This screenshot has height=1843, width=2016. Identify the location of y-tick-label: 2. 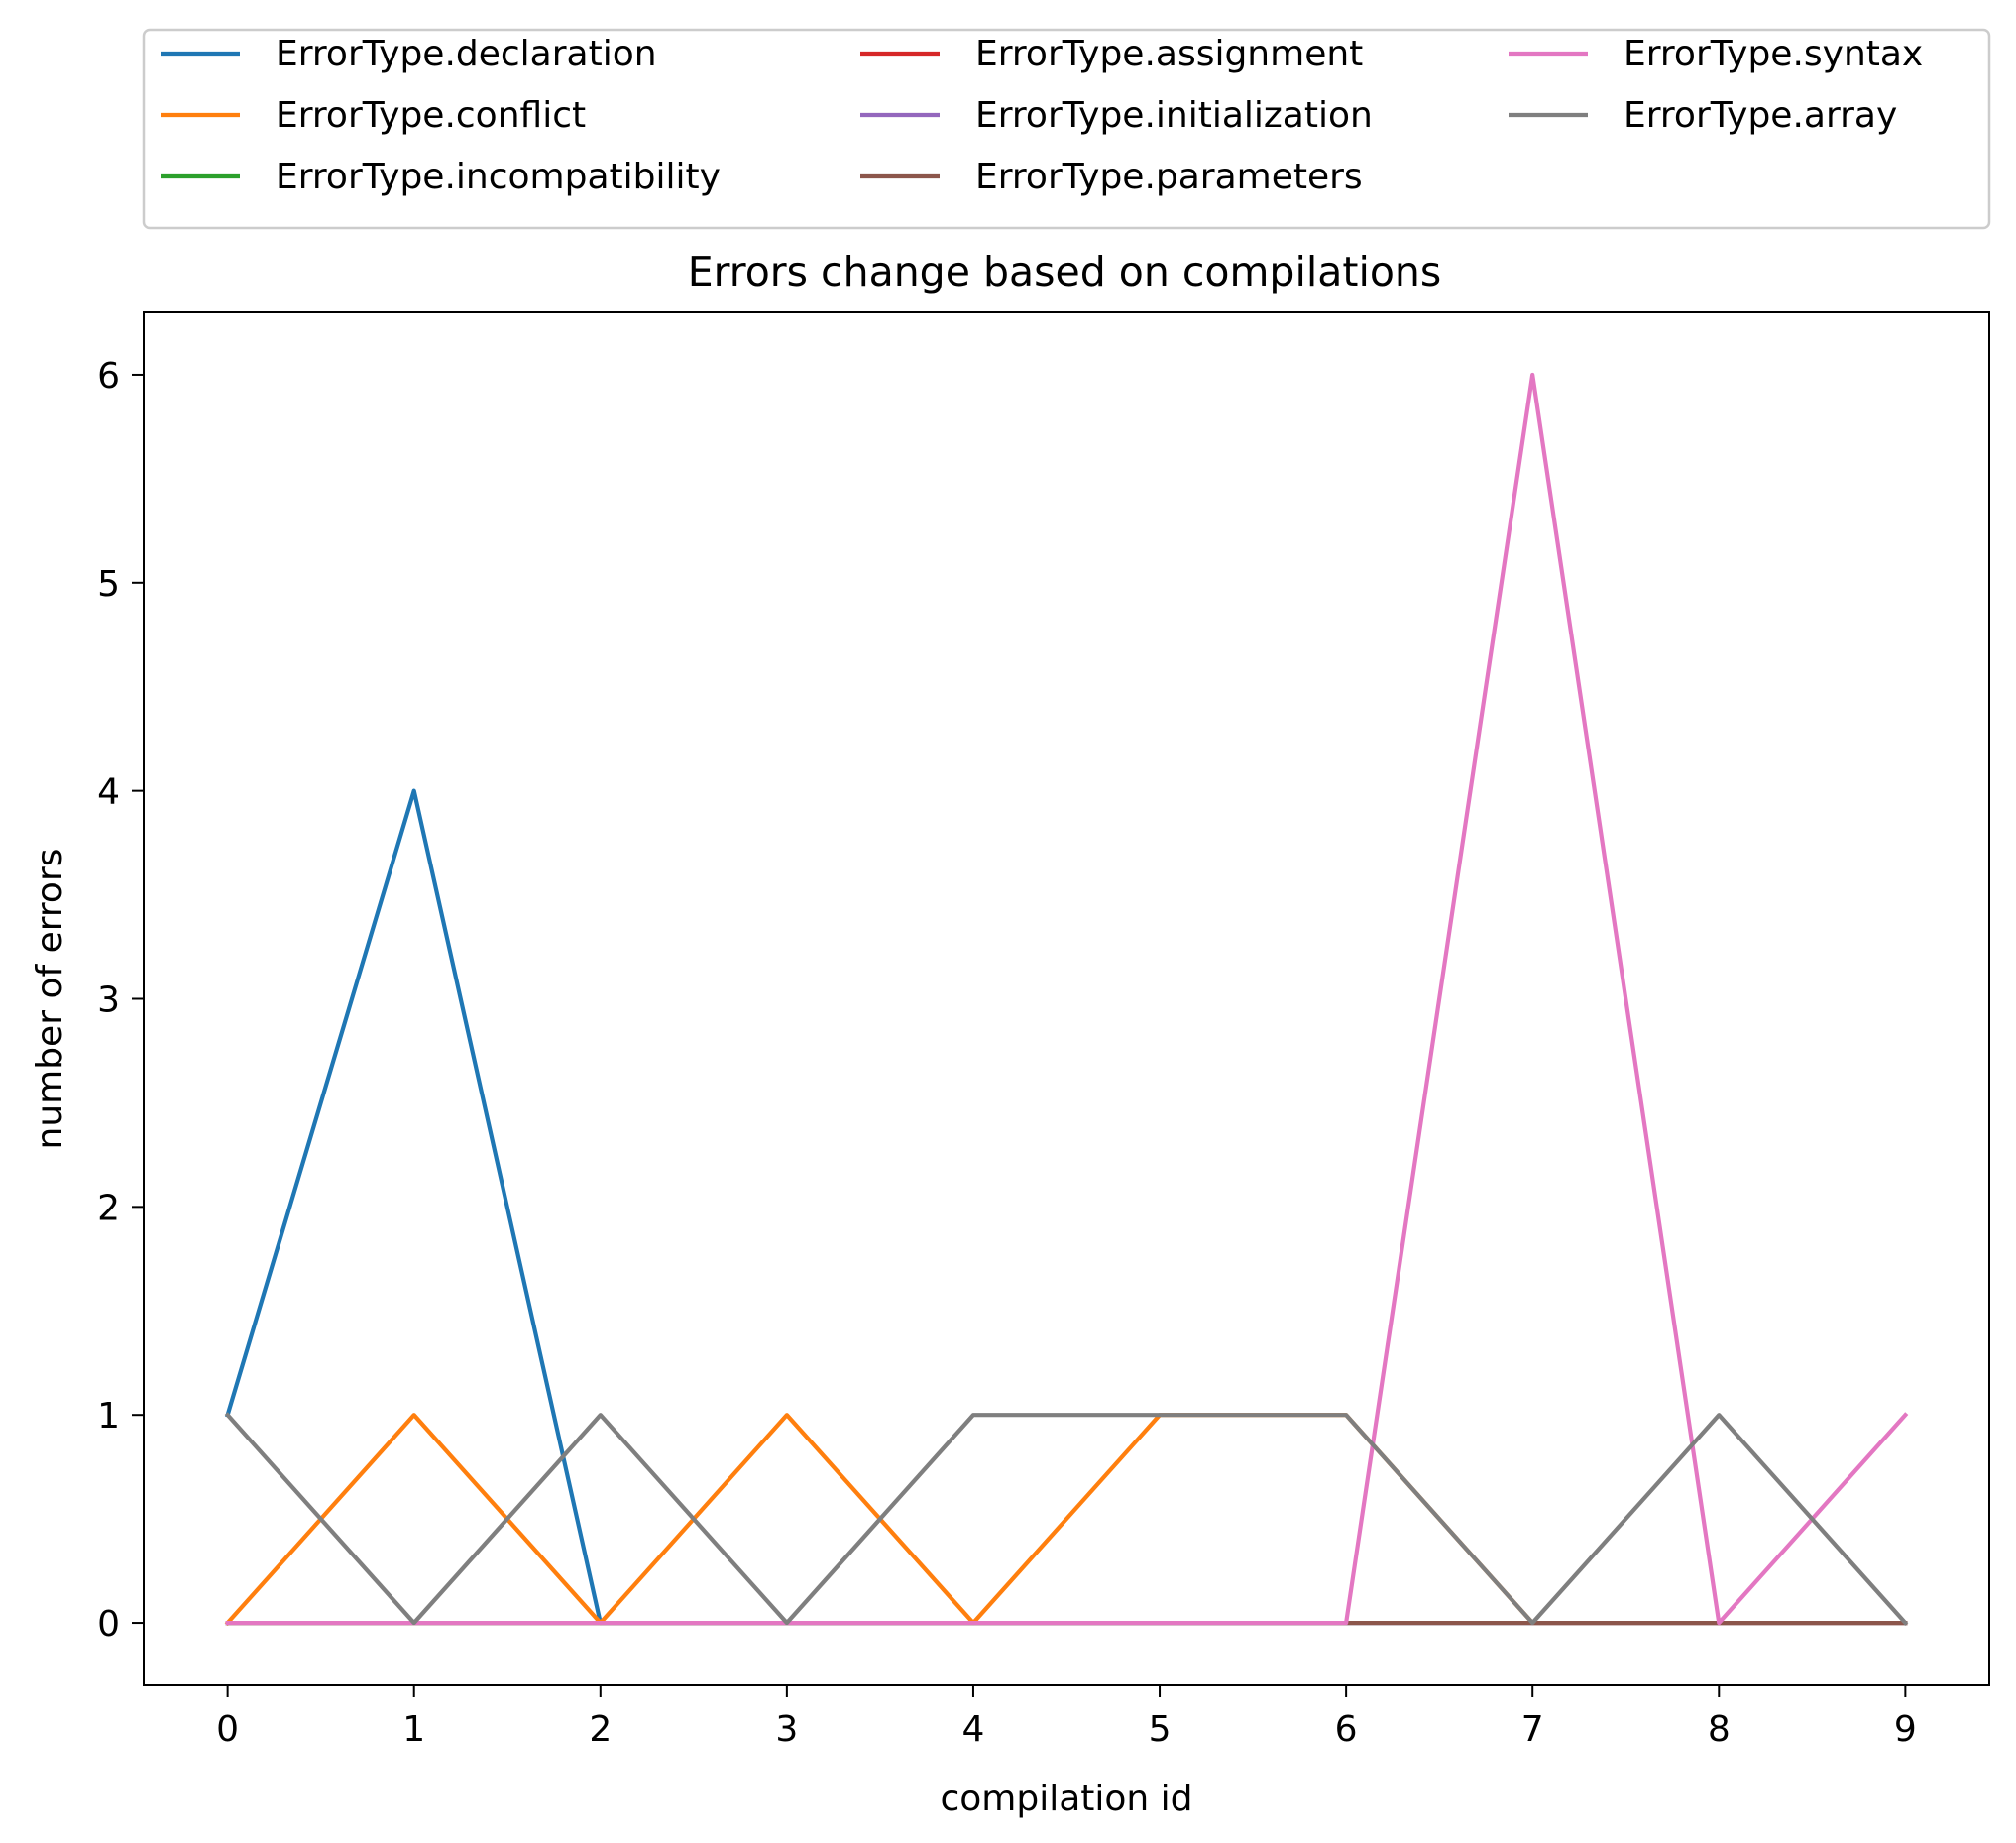
(108, 1208).